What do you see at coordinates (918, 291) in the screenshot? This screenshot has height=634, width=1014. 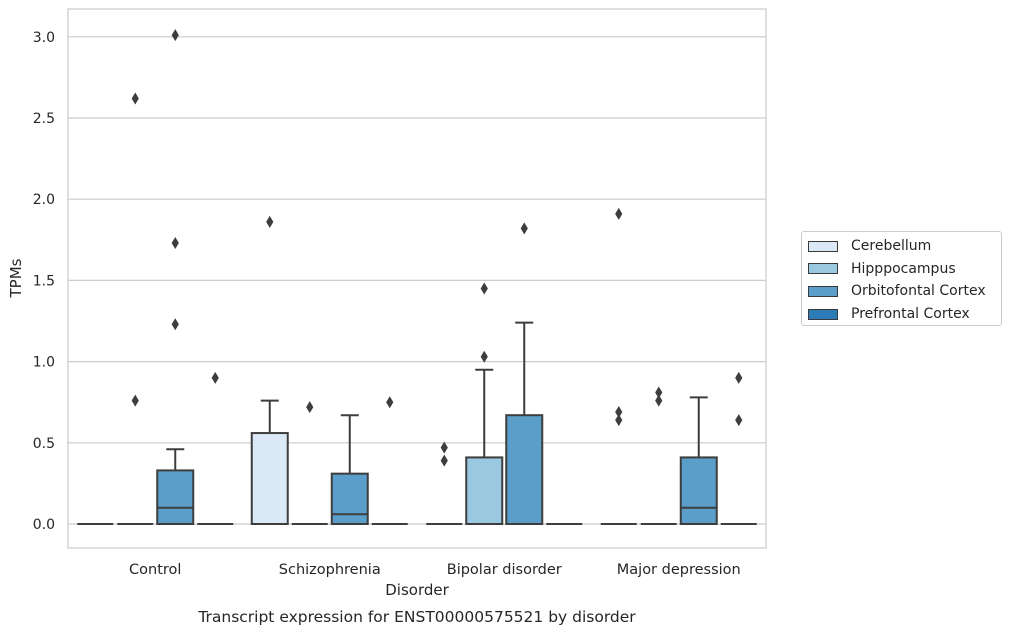 I see `legend-label: Orbitofontal Cortex` at bounding box center [918, 291].